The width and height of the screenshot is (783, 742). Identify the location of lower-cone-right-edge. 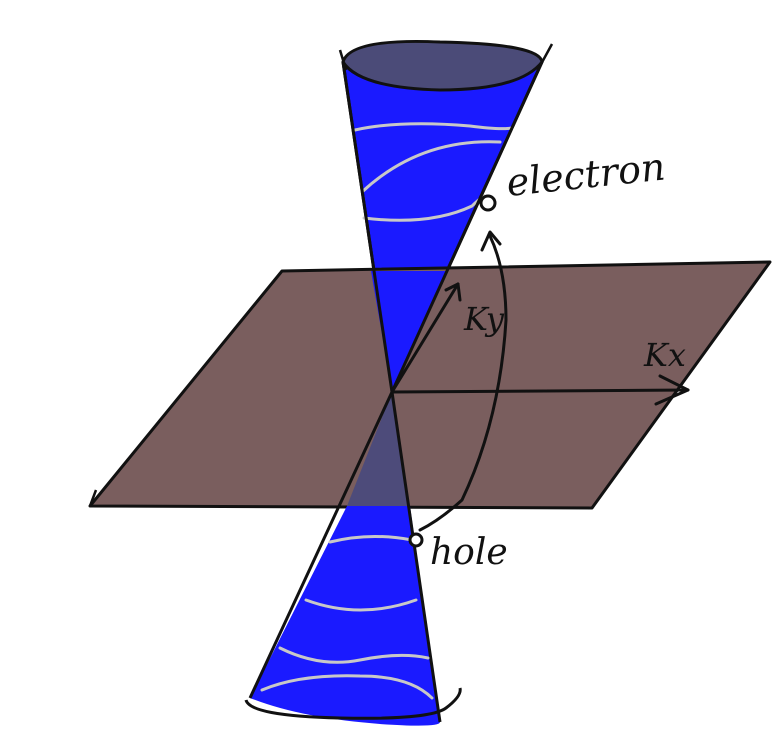
(416, 557).